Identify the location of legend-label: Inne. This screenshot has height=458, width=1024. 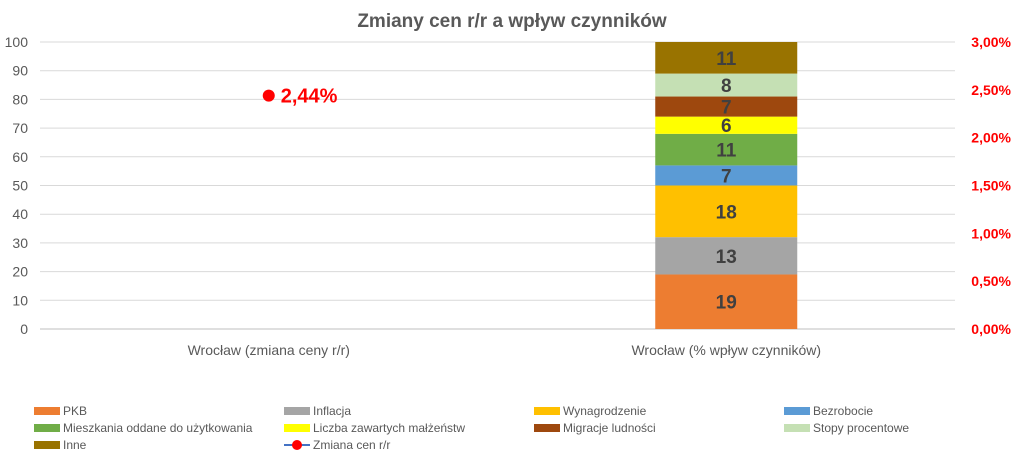
(75, 445).